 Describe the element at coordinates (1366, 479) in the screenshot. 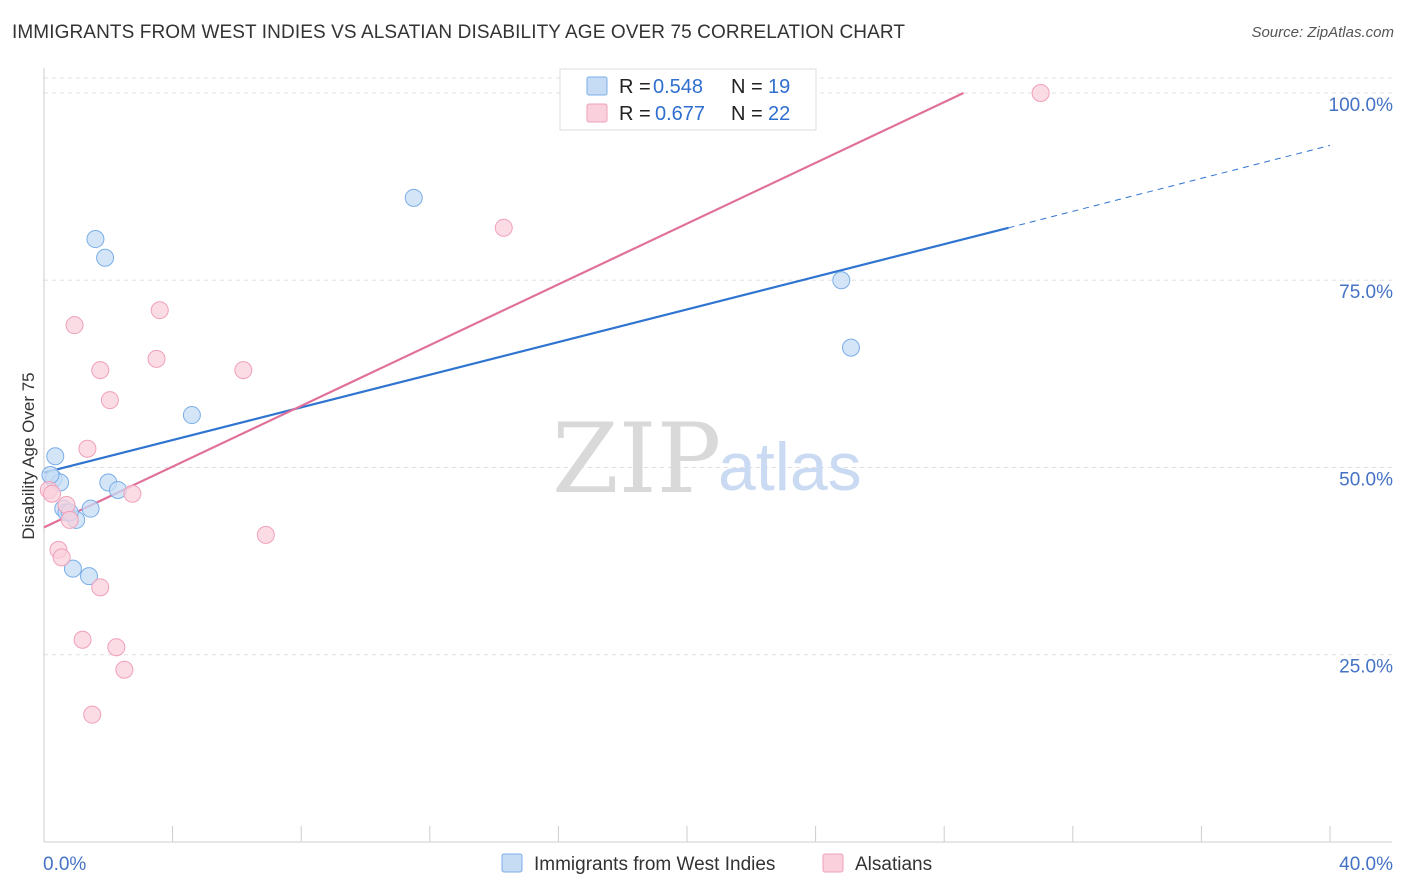

I see `y-tick-label-50: 50.0%` at that location.